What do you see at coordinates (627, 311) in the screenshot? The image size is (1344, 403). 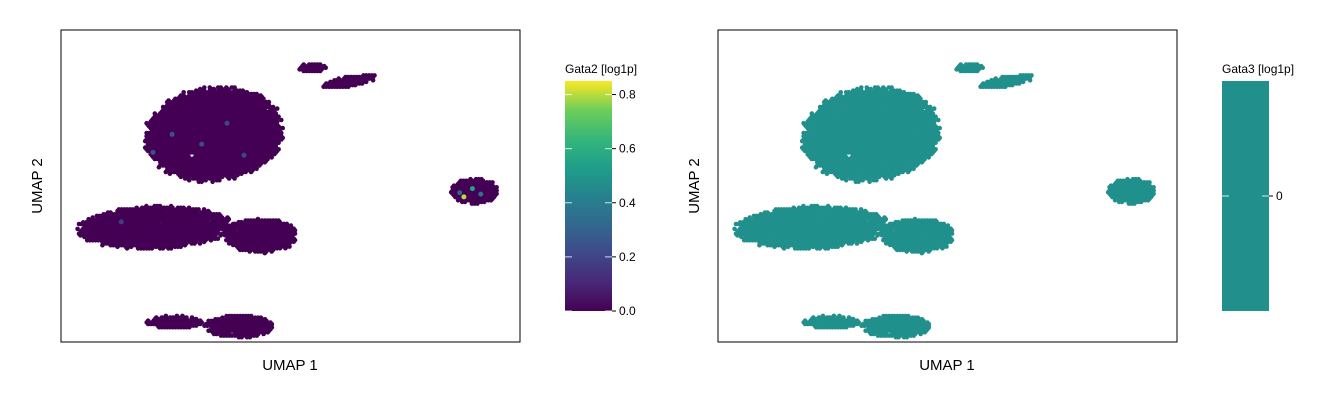 I see `colorbar-tick-label: 0.0` at bounding box center [627, 311].